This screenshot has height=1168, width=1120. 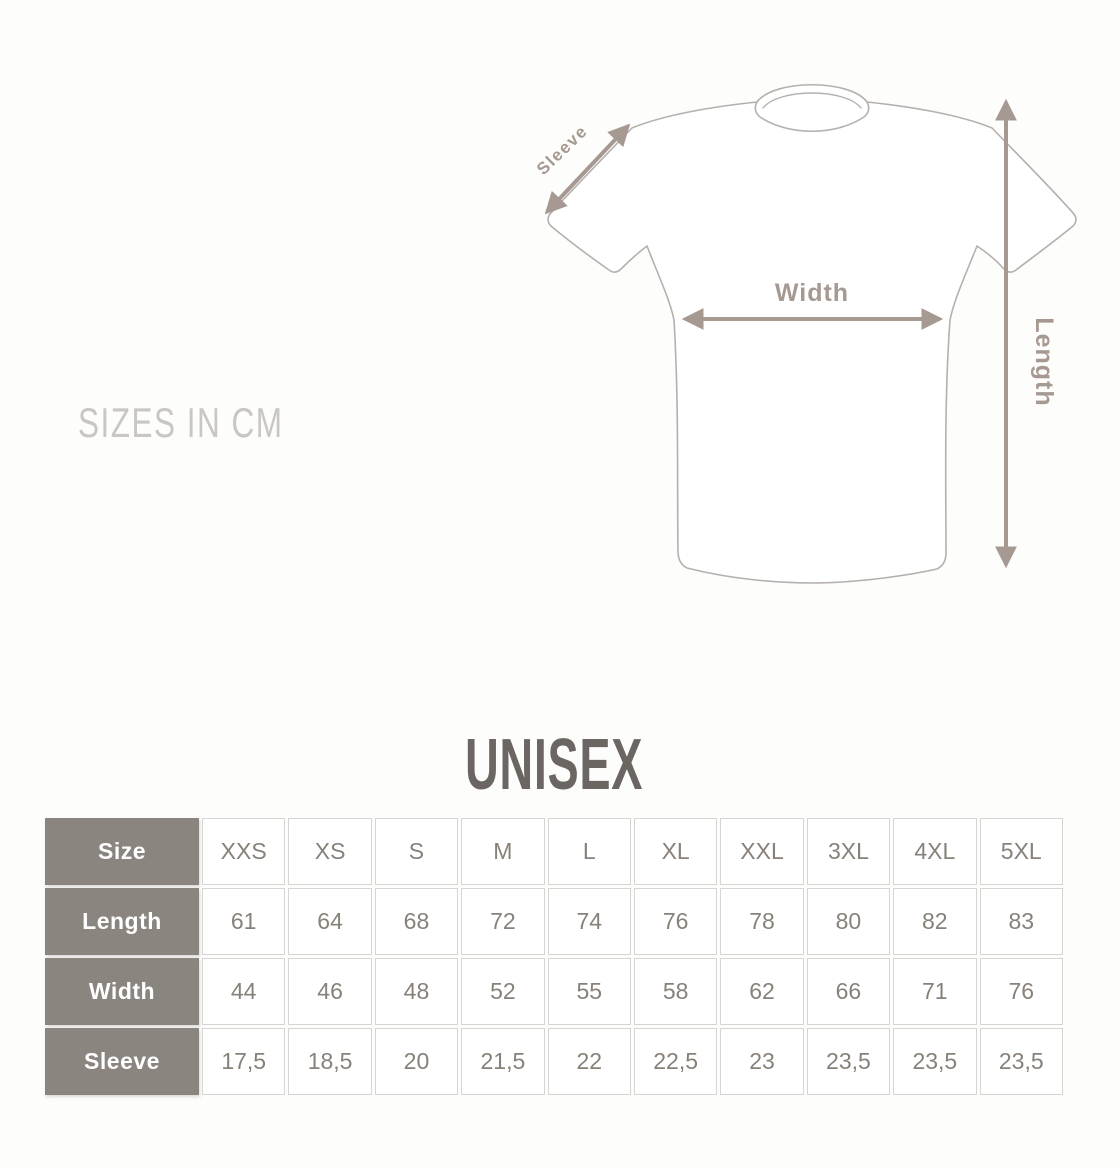 I want to click on size-cell: 5XL, so click(x=1021, y=851).